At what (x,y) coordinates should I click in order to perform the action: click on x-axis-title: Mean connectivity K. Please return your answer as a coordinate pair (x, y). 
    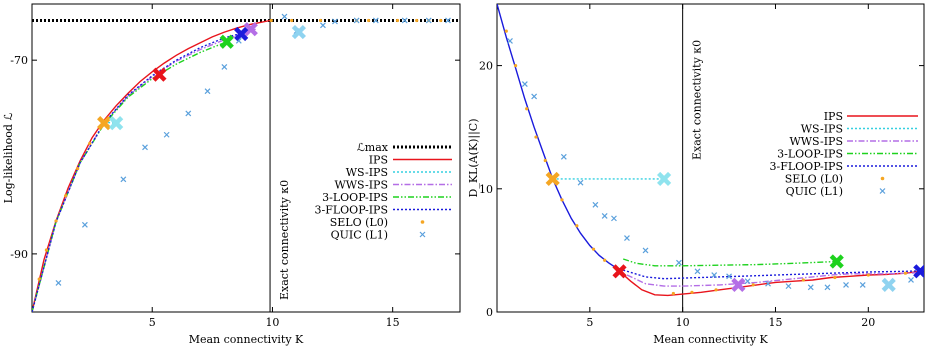
    Looking at the image, I should click on (710, 339).